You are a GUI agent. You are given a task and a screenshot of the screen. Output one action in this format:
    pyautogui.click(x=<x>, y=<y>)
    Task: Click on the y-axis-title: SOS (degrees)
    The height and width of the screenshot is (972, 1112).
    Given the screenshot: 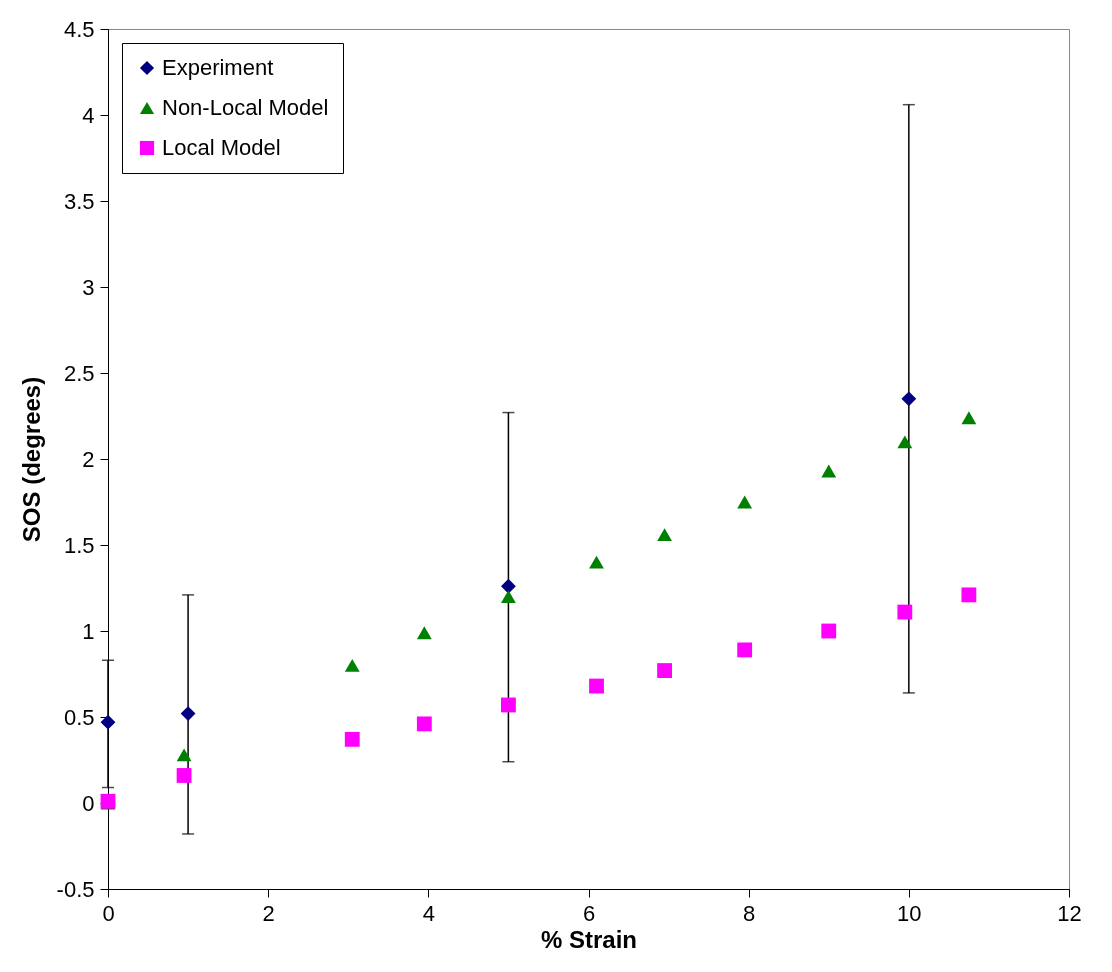 What is the action you would take?
    pyautogui.click(x=31, y=459)
    